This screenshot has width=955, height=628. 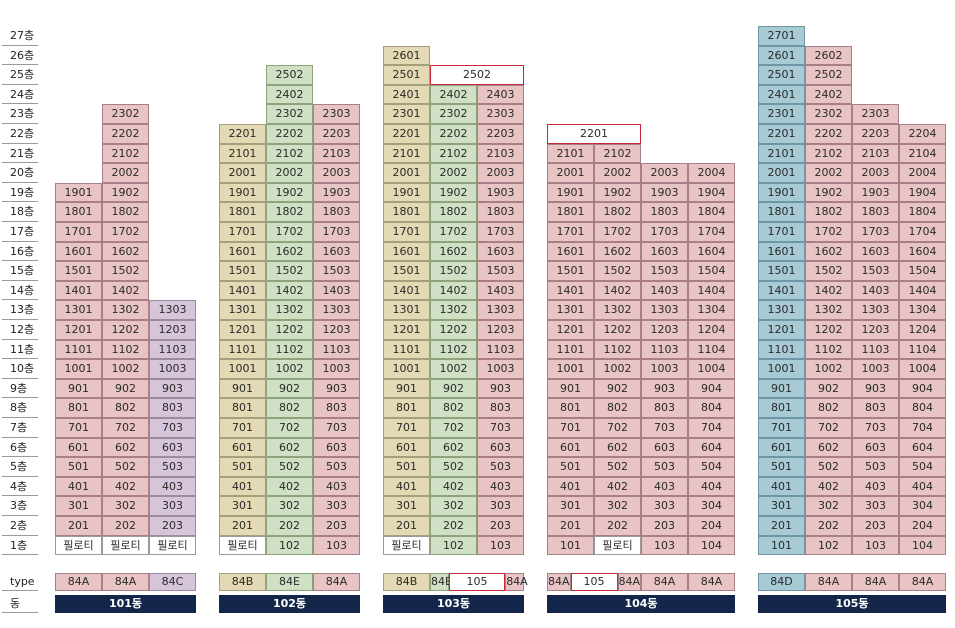 I want to click on unit-cell: 804, so click(x=711, y=408).